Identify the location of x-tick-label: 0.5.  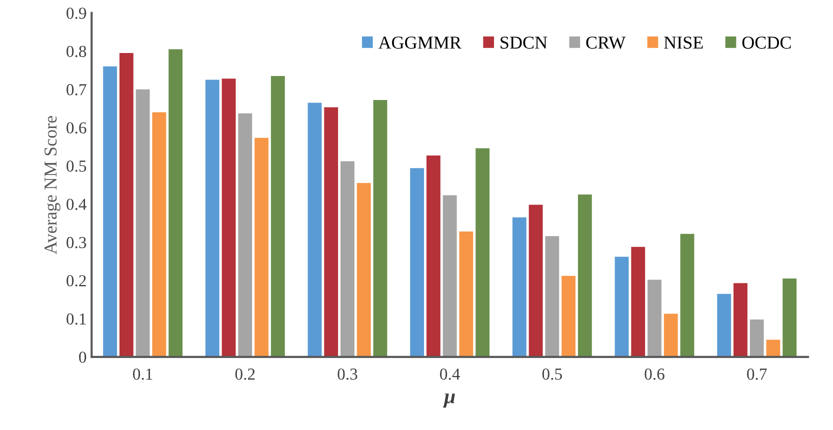
(552, 374).